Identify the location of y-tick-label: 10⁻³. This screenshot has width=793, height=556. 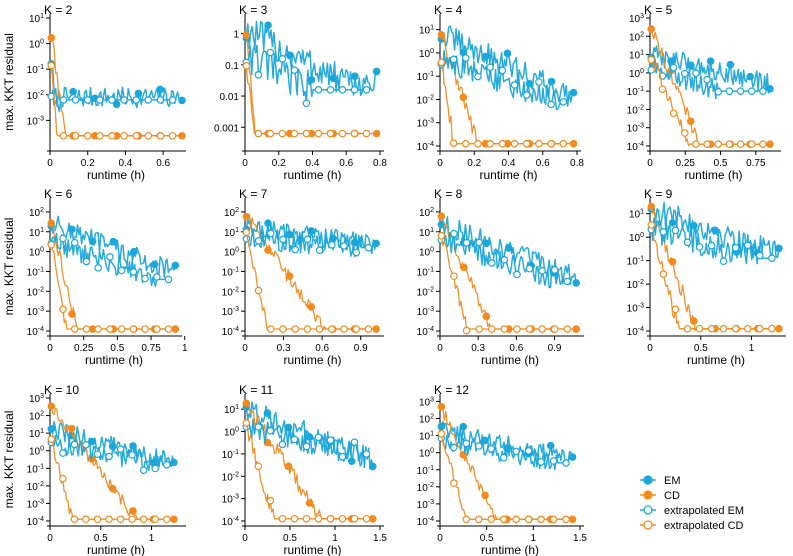
(635, 309).